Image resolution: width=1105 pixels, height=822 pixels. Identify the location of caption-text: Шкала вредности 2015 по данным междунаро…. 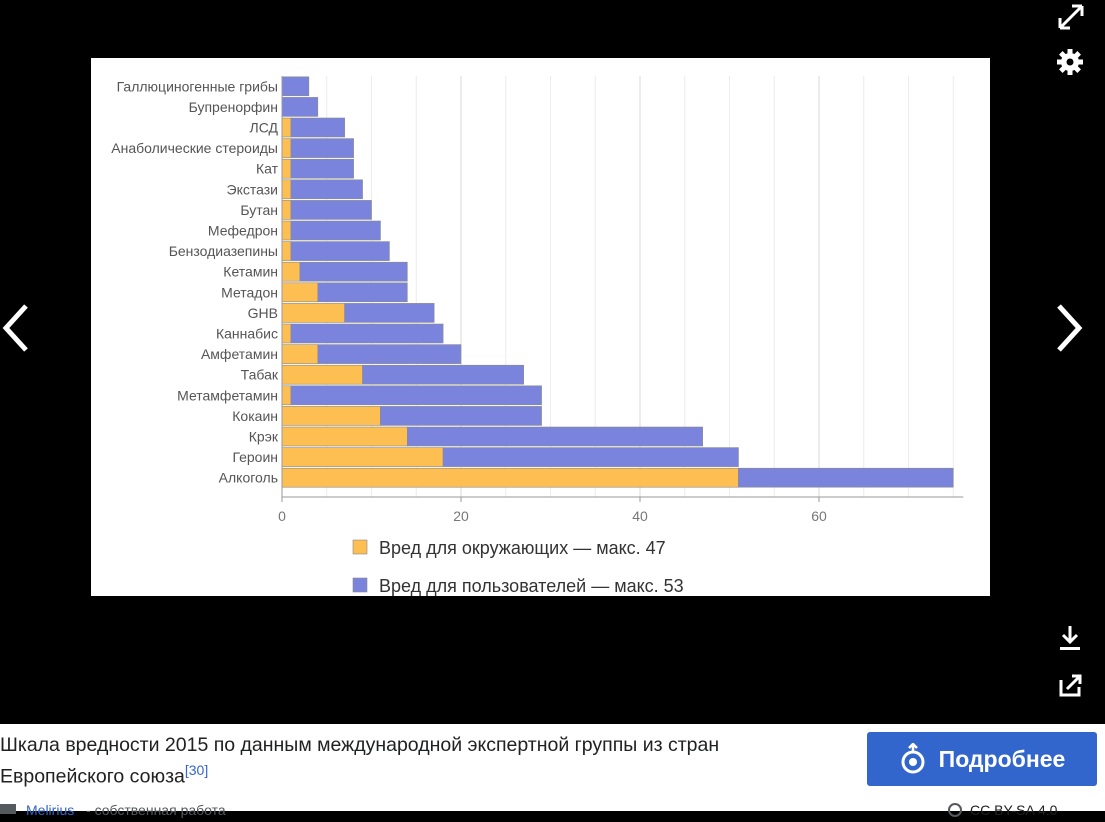
(360, 761).